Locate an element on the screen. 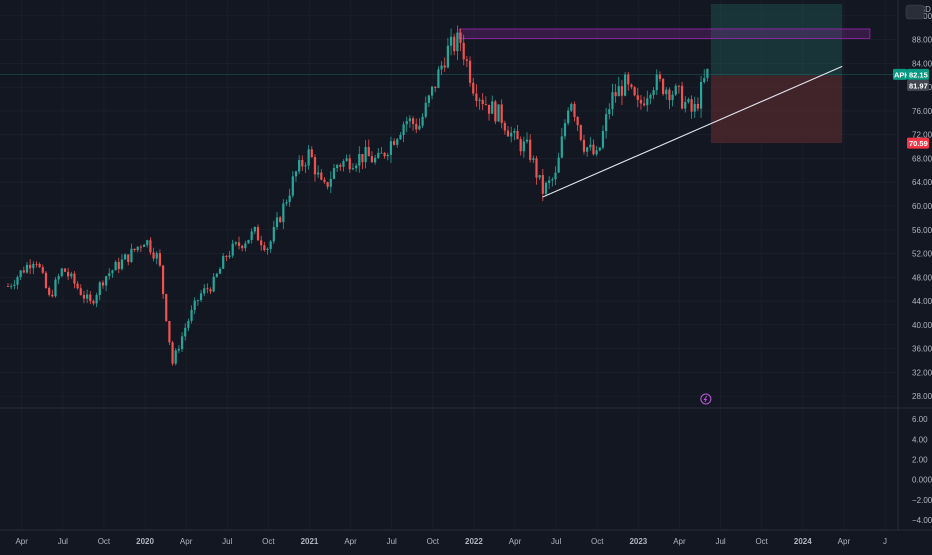 The width and height of the screenshot is (932, 555). profit-target-zone is located at coordinates (776, 40).